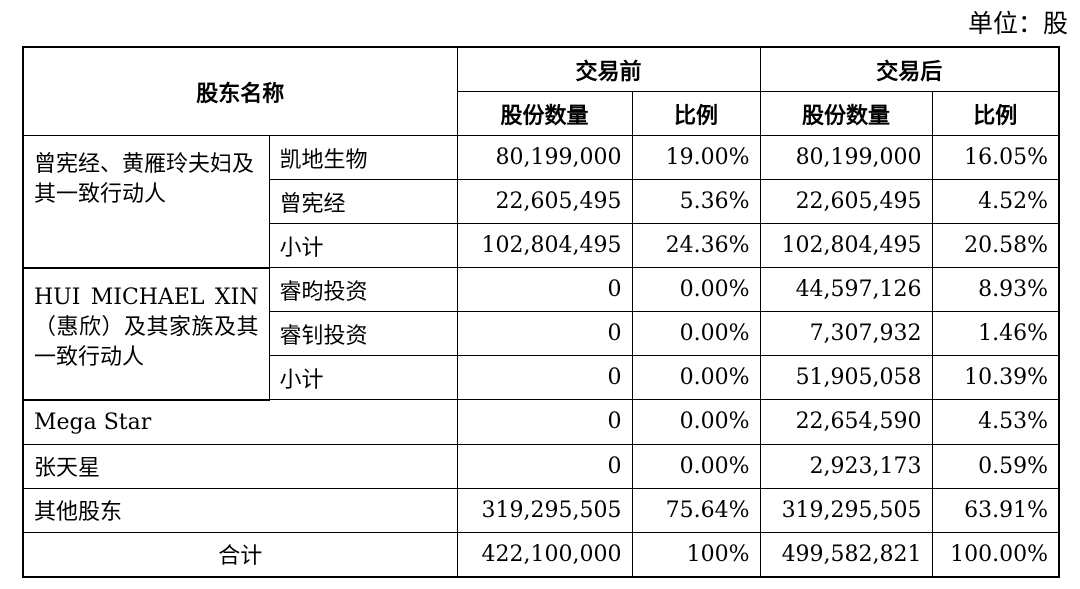  I want to click on table-row: 张天星 0 0.00% 2,923,173 0.59%, so click(541, 466).